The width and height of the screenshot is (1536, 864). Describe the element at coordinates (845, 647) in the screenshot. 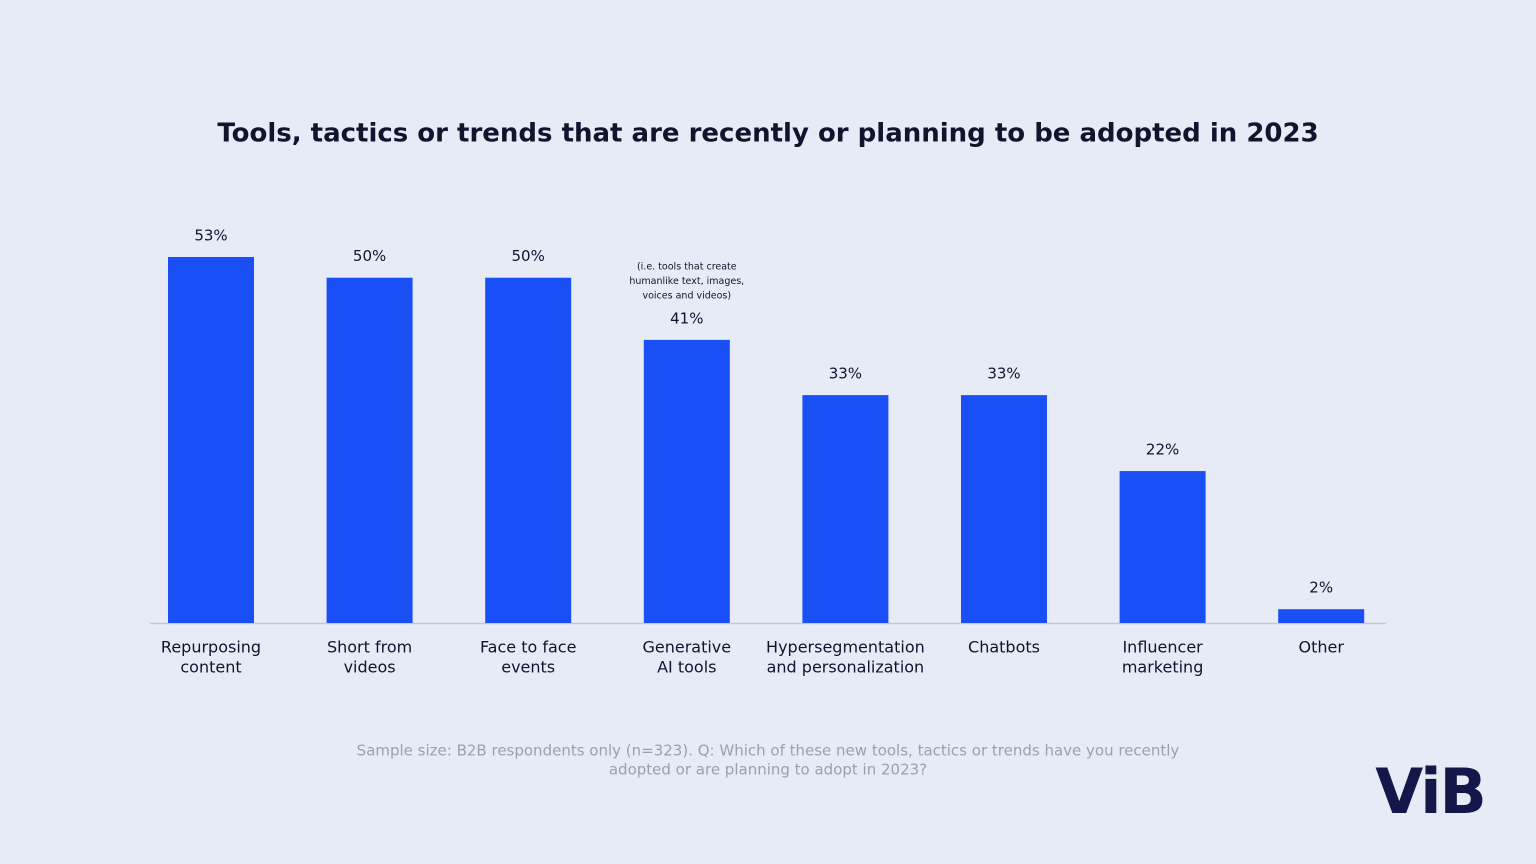

I see `x-tick-label: Hypersegmentation` at that location.